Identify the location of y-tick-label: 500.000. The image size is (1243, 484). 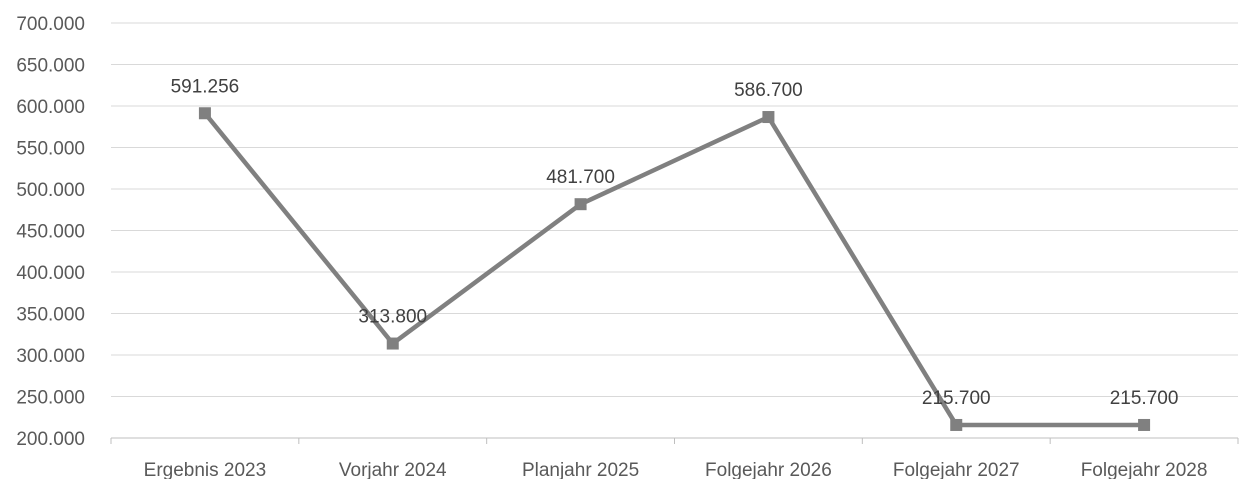
(50, 190).